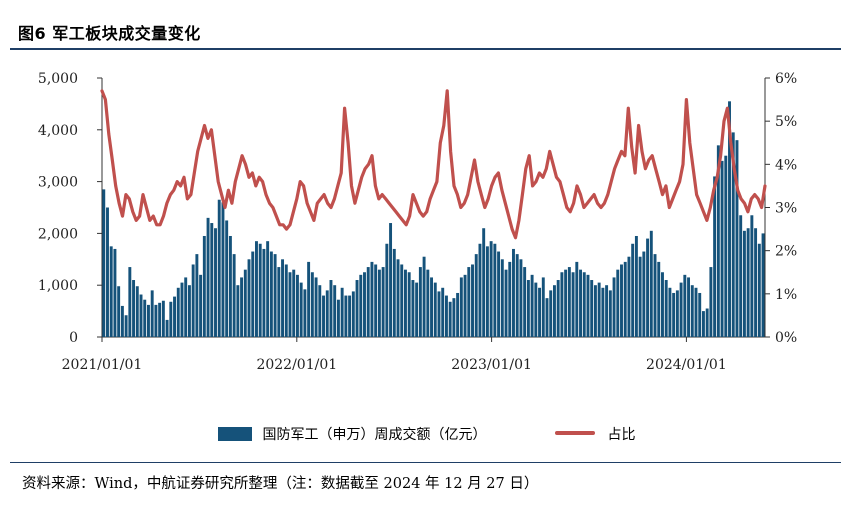 This screenshot has width=851, height=508. I want to click on legend-bar-entry: 国防军工（申万）周成交额（亿元）, so click(352, 434).